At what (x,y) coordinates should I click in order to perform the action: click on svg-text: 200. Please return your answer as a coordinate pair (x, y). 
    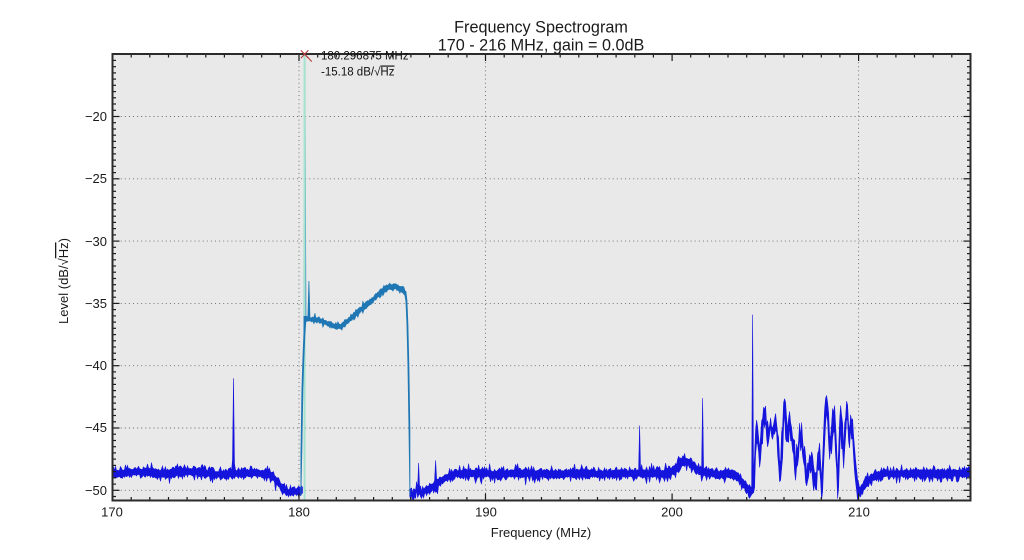
    Looking at the image, I should click on (672, 512).